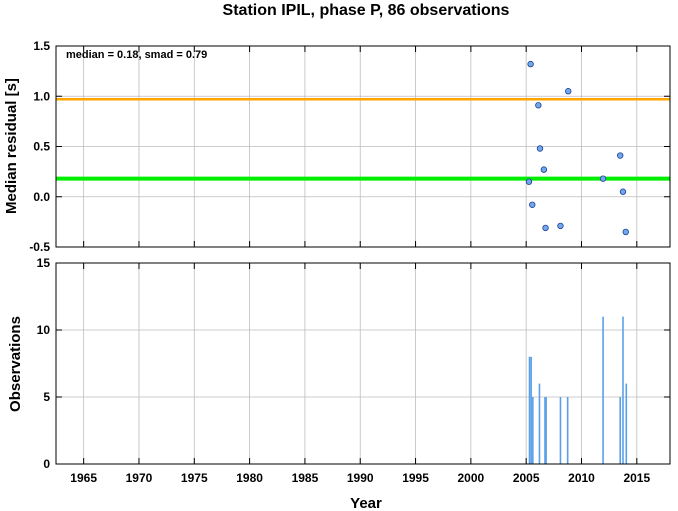 The width and height of the screenshot is (678, 511). I want to click on bottom-panel-bars, so click(578, 390).